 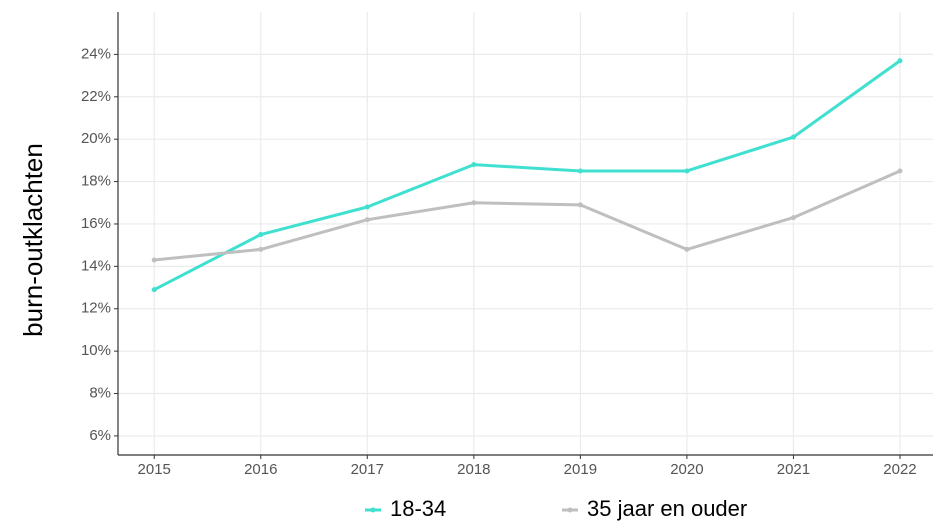 I want to click on y-tick-label: 24%, so click(x=96, y=53).